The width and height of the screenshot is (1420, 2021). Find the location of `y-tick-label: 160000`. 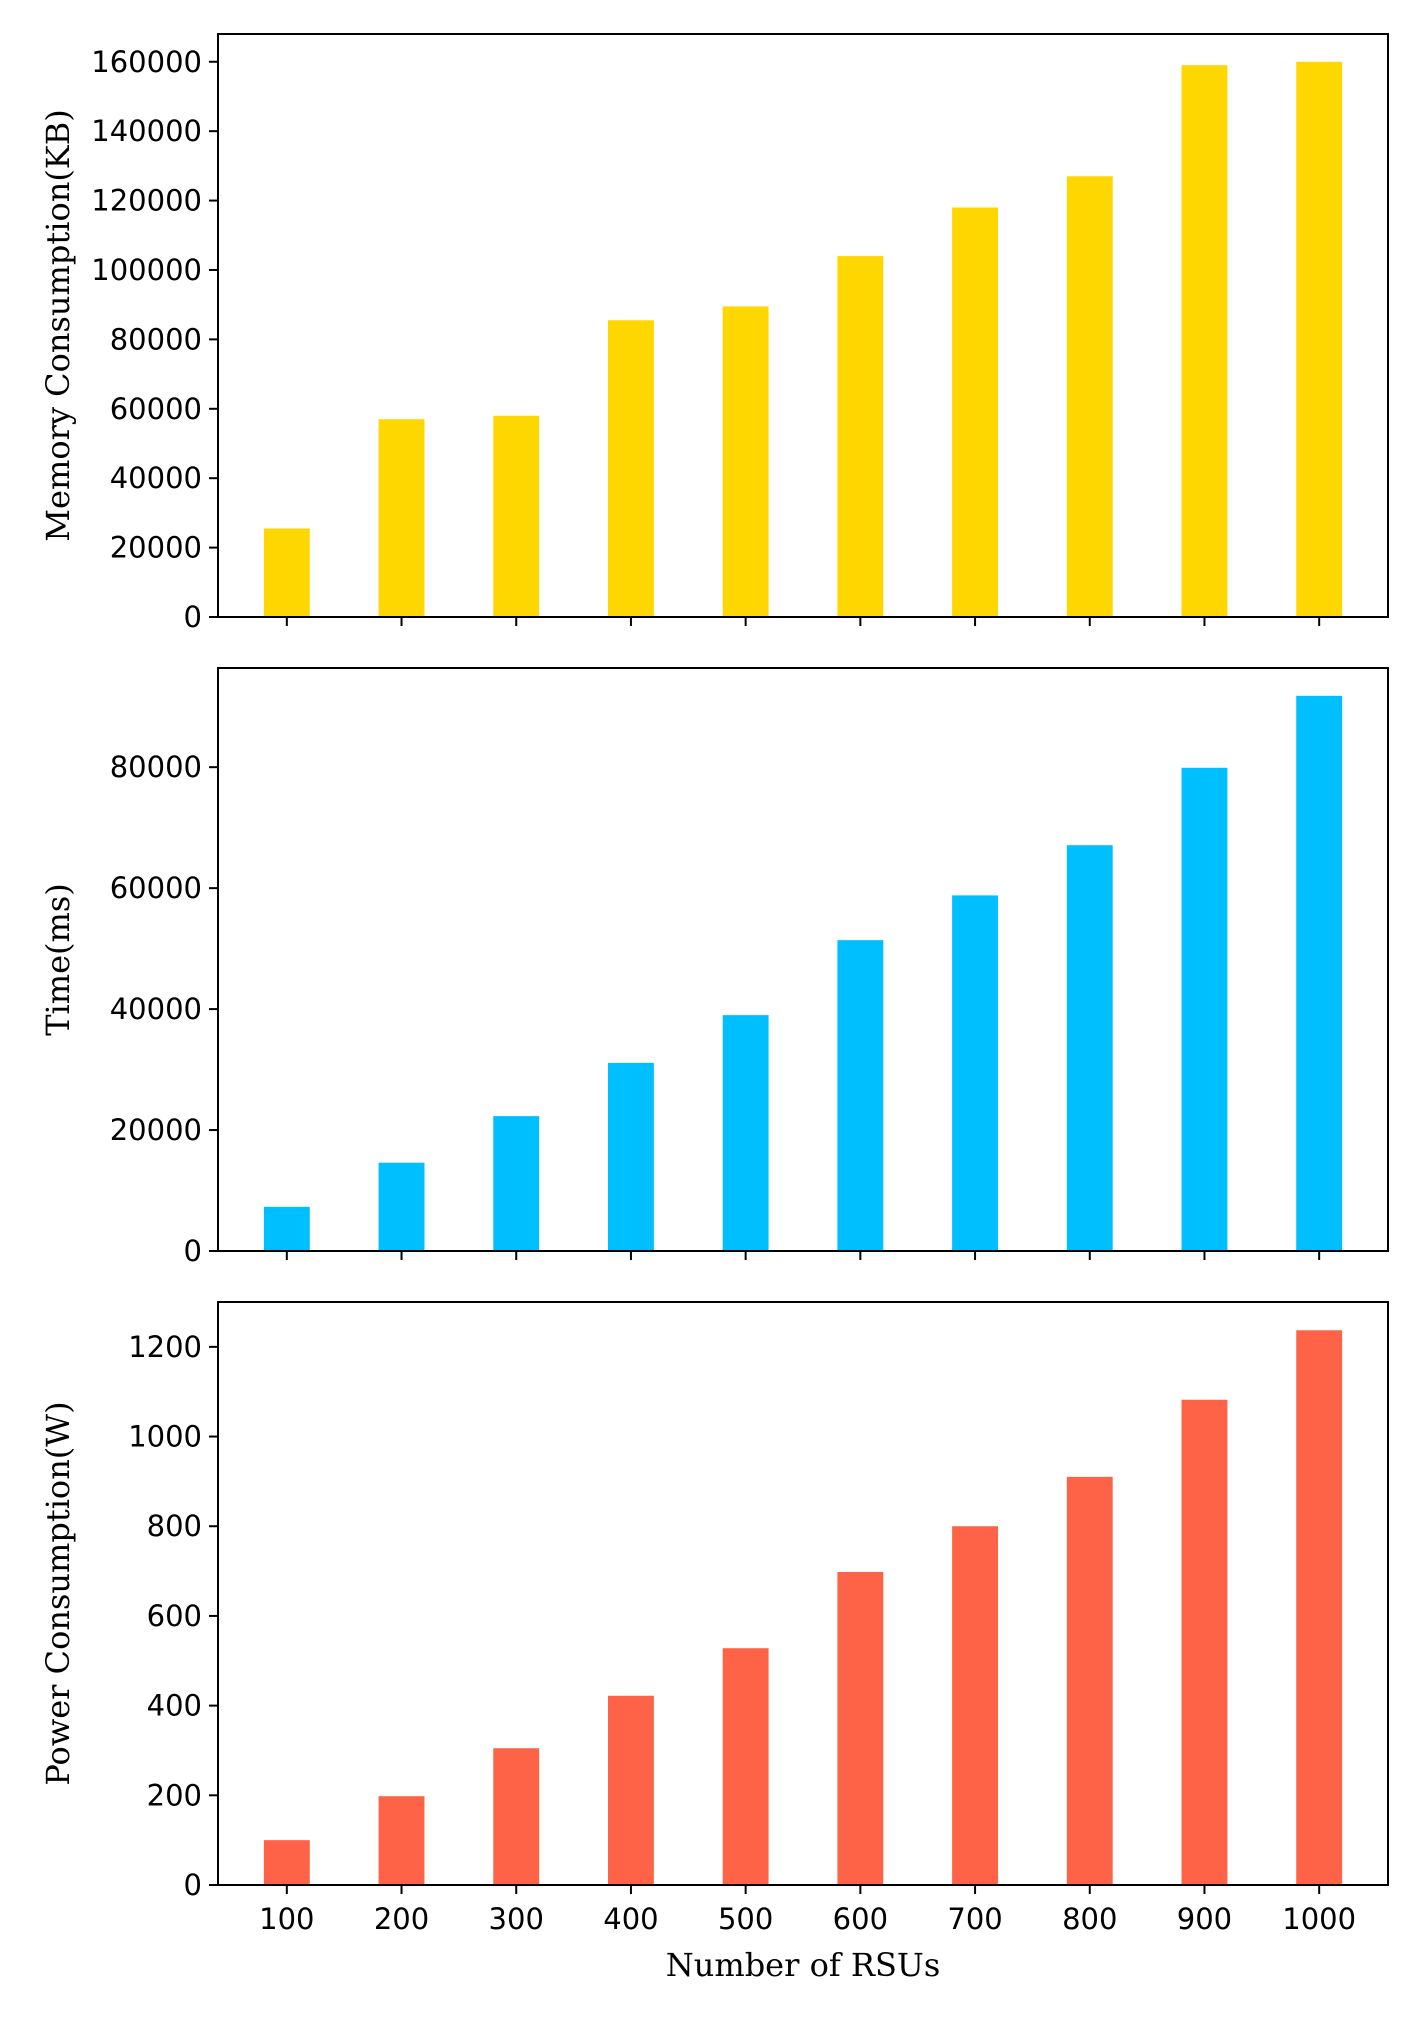

y-tick-label: 160000 is located at coordinates (146, 62).